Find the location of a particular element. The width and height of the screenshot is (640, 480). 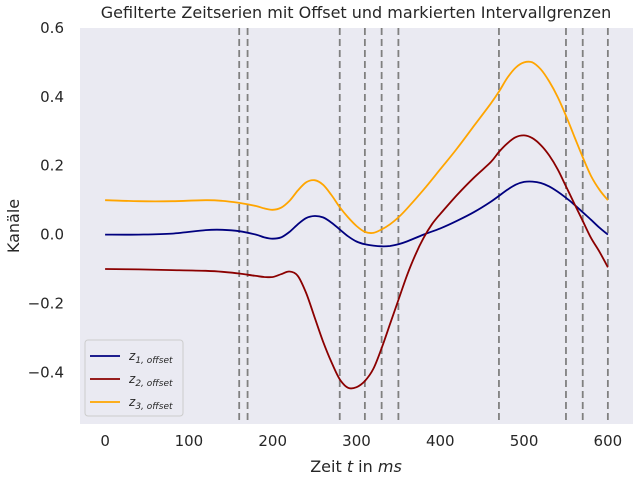

y-axis-label: Kanäle is located at coordinates (13, 226).